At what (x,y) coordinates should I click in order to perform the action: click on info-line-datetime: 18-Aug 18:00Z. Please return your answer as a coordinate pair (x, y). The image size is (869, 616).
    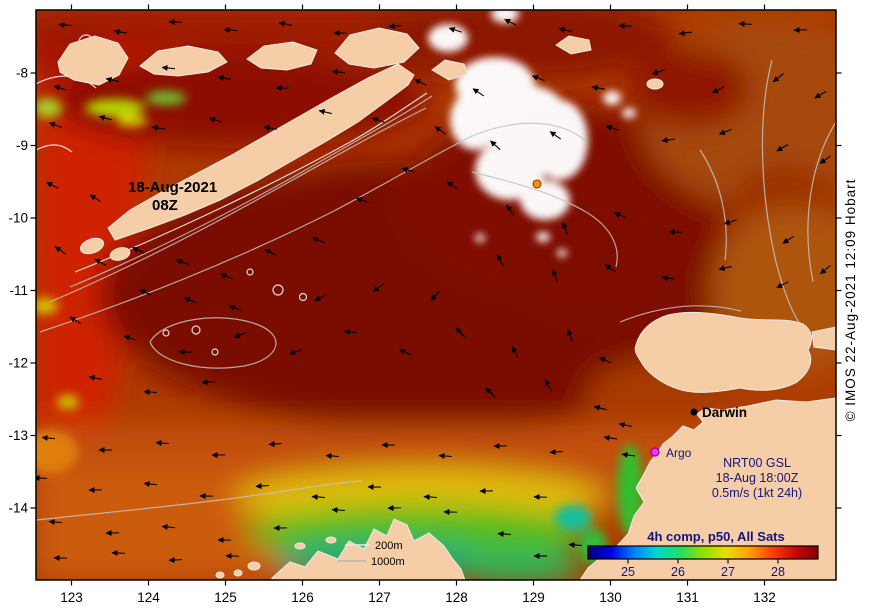
    Looking at the image, I should click on (757, 478).